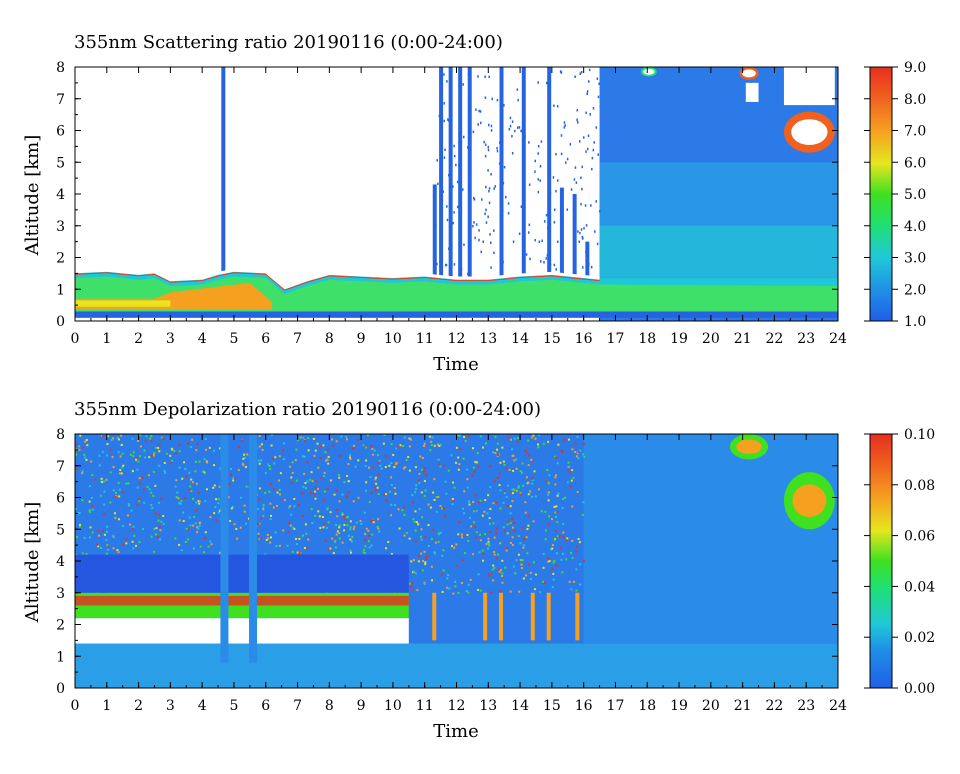 This screenshot has width=960, height=774. Describe the element at coordinates (915, 322) in the screenshot. I see `colorbar-tick-label: 1.0` at that location.